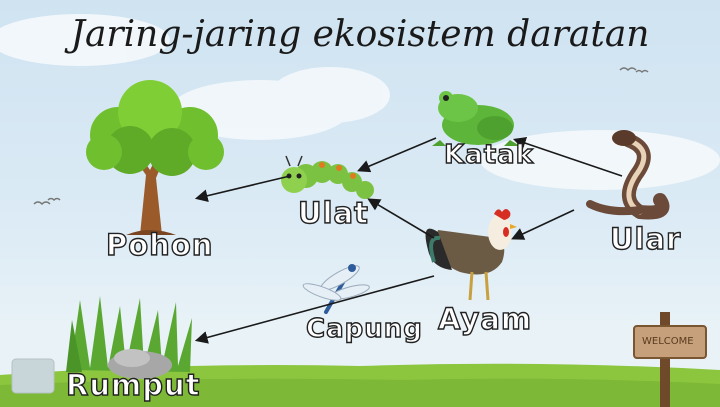 The width and height of the screenshot is (720, 407). Describe the element at coordinates (155, 157) in the screenshot. I see `tree-illustration` at that location.